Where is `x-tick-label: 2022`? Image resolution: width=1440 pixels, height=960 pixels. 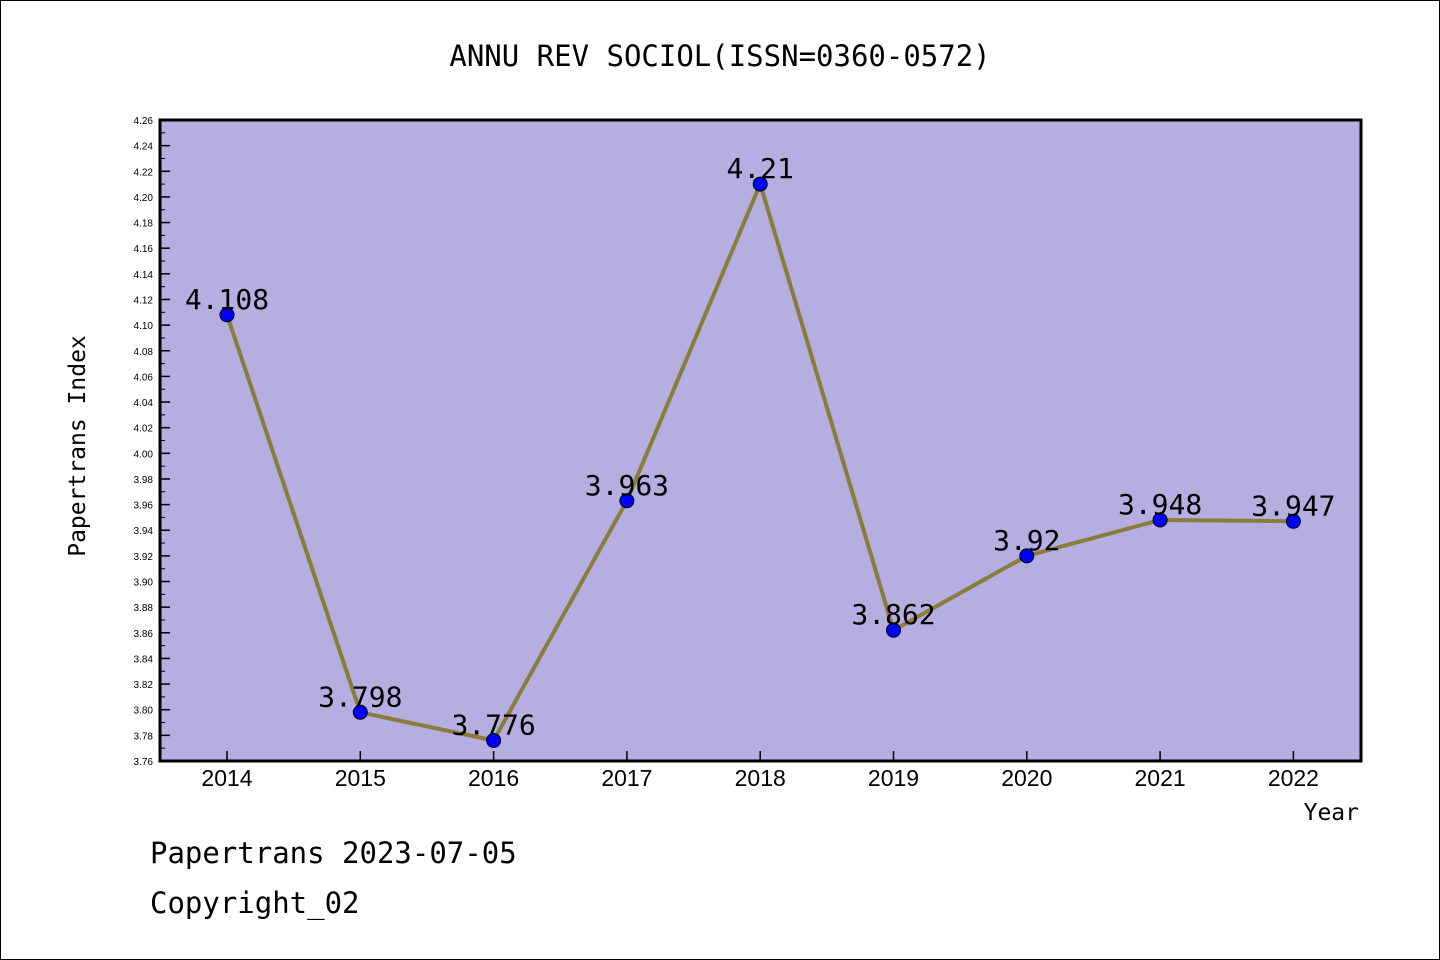 x-tick-label: 2022 is located at coordinates (1293, 778).